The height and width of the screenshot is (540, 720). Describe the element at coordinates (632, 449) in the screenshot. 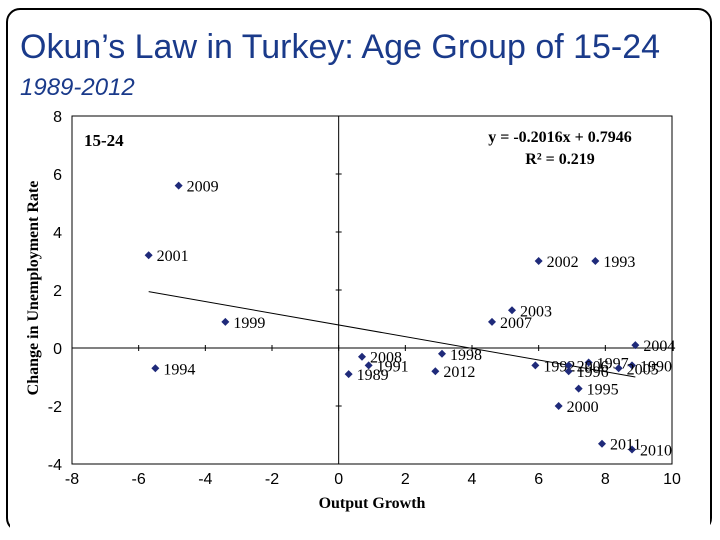

I see `data-point-2010` at that location.